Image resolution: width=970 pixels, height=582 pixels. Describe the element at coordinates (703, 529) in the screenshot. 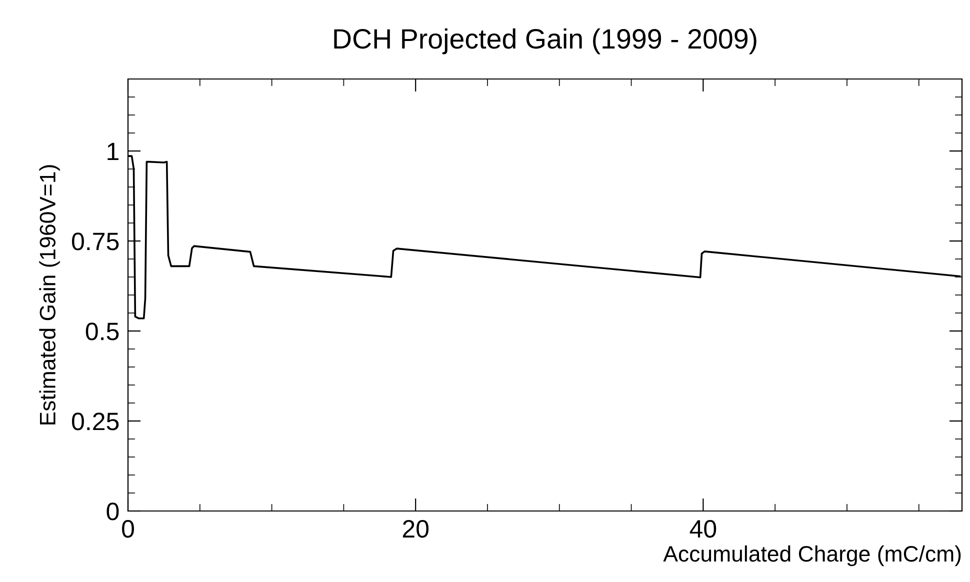

I see `x-tick-label: 40` at that location.